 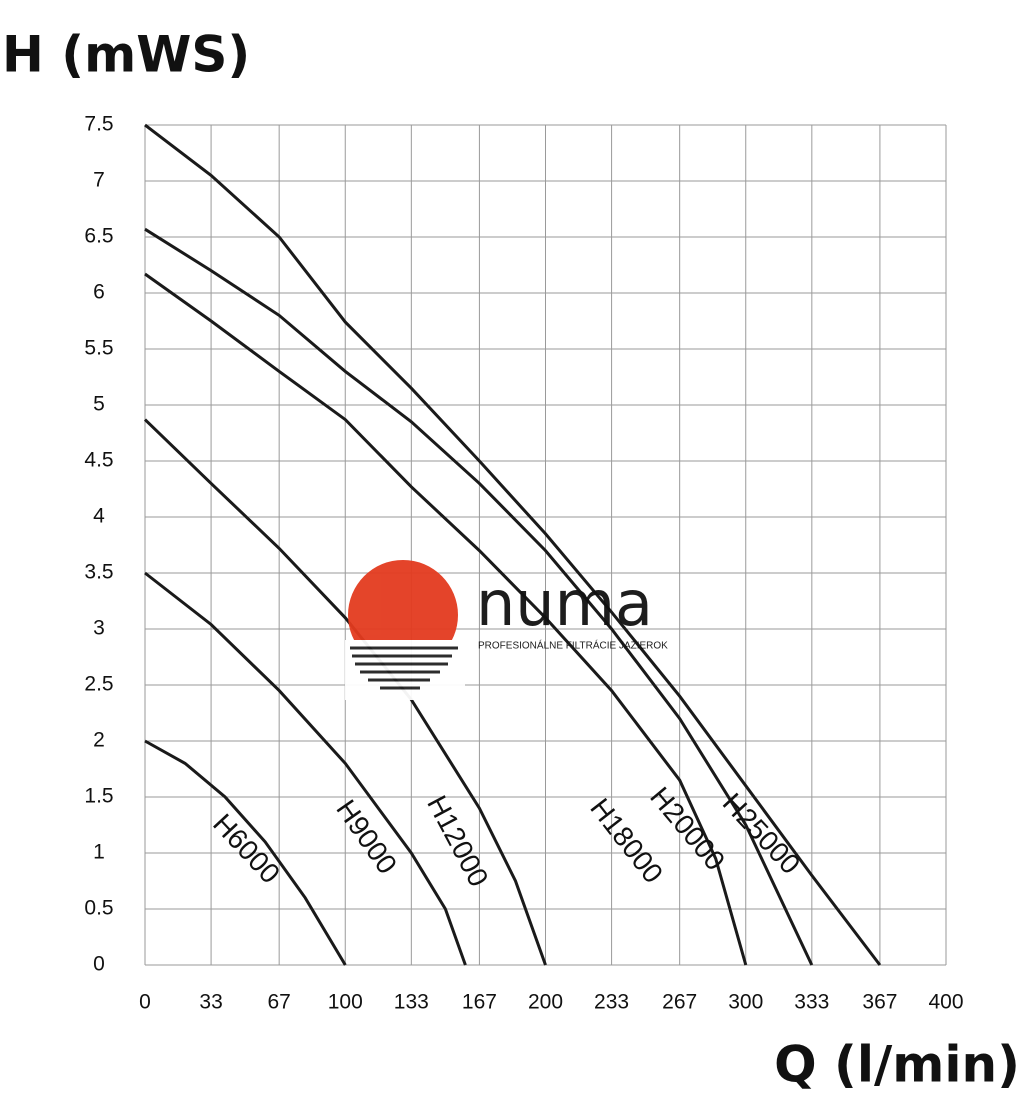 I want to click on y-tick-label: 7, so click(x=99, y=180).